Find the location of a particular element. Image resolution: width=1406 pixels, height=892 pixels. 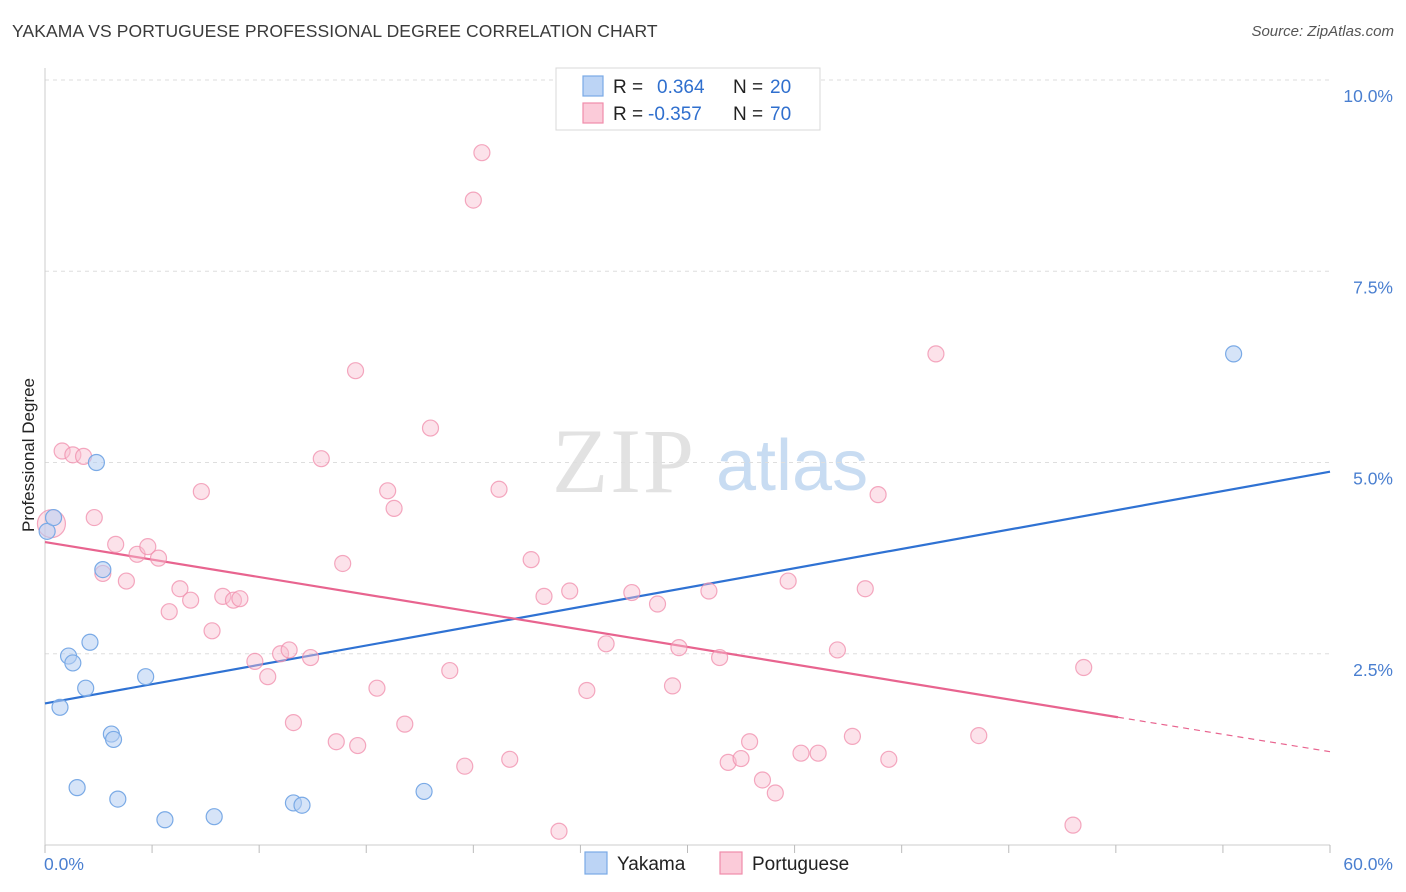

series-legend: Yakama Portuguese is located at coordinates (716, 863).